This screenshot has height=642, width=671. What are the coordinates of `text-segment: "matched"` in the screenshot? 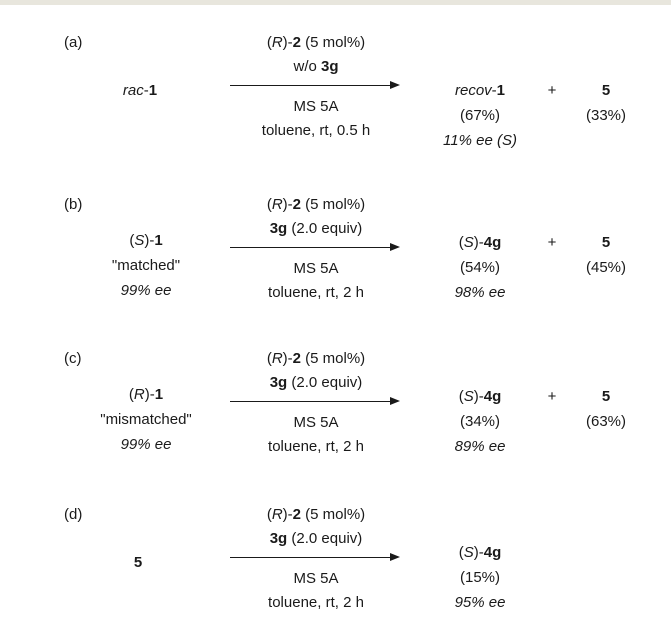 It's located at (146, 265).